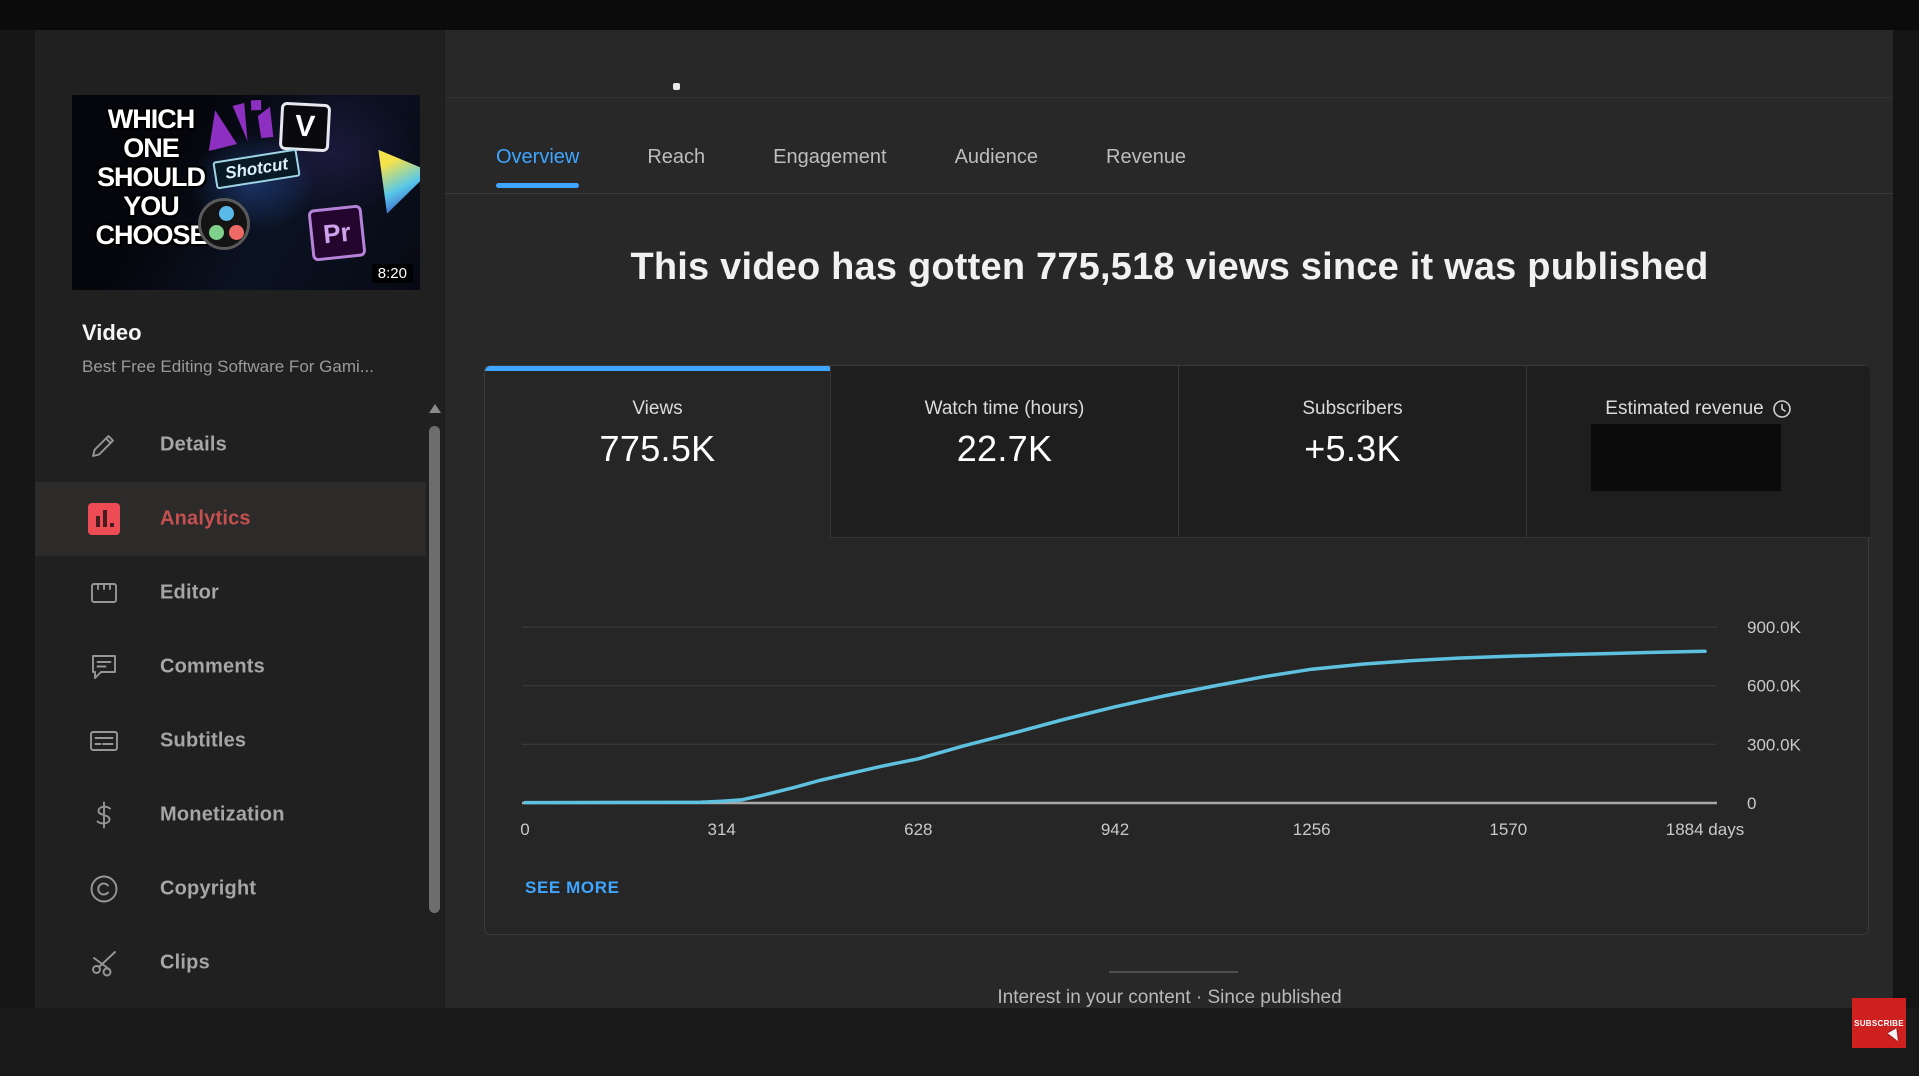 The height and width of the screenshot is (1076, 1919). Describe the element at coordinates (212, 666) in the screenshot. I see `sidebar-item-label: Comments` at that location.